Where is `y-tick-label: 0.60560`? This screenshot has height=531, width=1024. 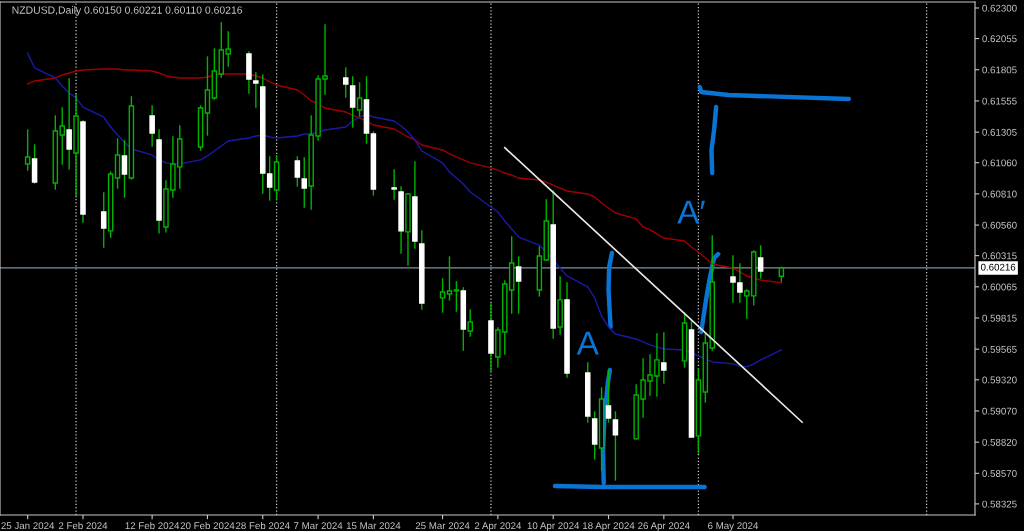
y-tick-label: 0.60560 is located at coordinates (999, 225).